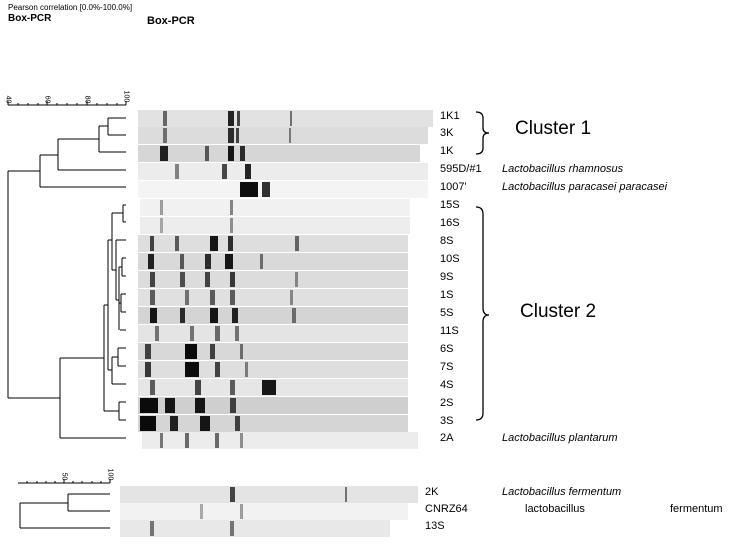 This screenshot has width=737, height=545. What do you see at coordinates (126, 96) in the screenshot?
I see `scale-tick-100: 100` at bounding box center [126, 96].